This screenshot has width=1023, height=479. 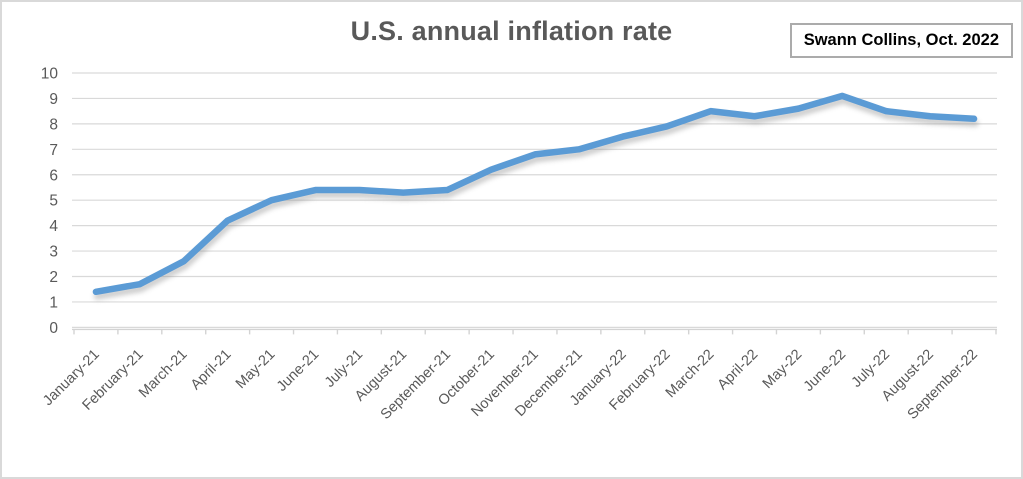 I want to click on y-axis-labels: 0 1 2 3 4 5 6 7 8 9 10, so click(x=50, y=201).